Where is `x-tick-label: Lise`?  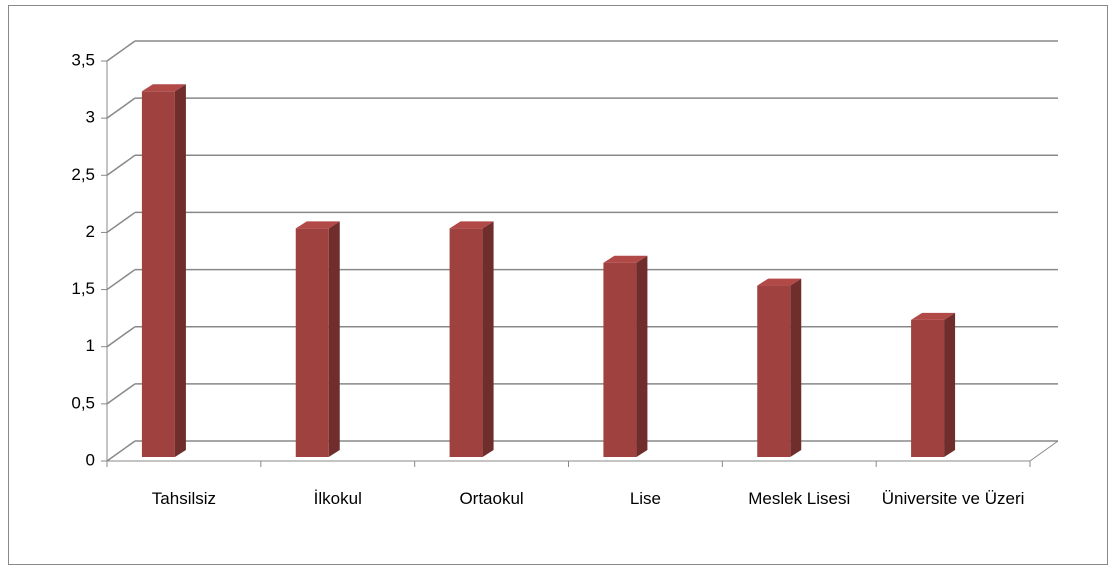
x-tick-label: Lise is located at coordinates (645, 498).